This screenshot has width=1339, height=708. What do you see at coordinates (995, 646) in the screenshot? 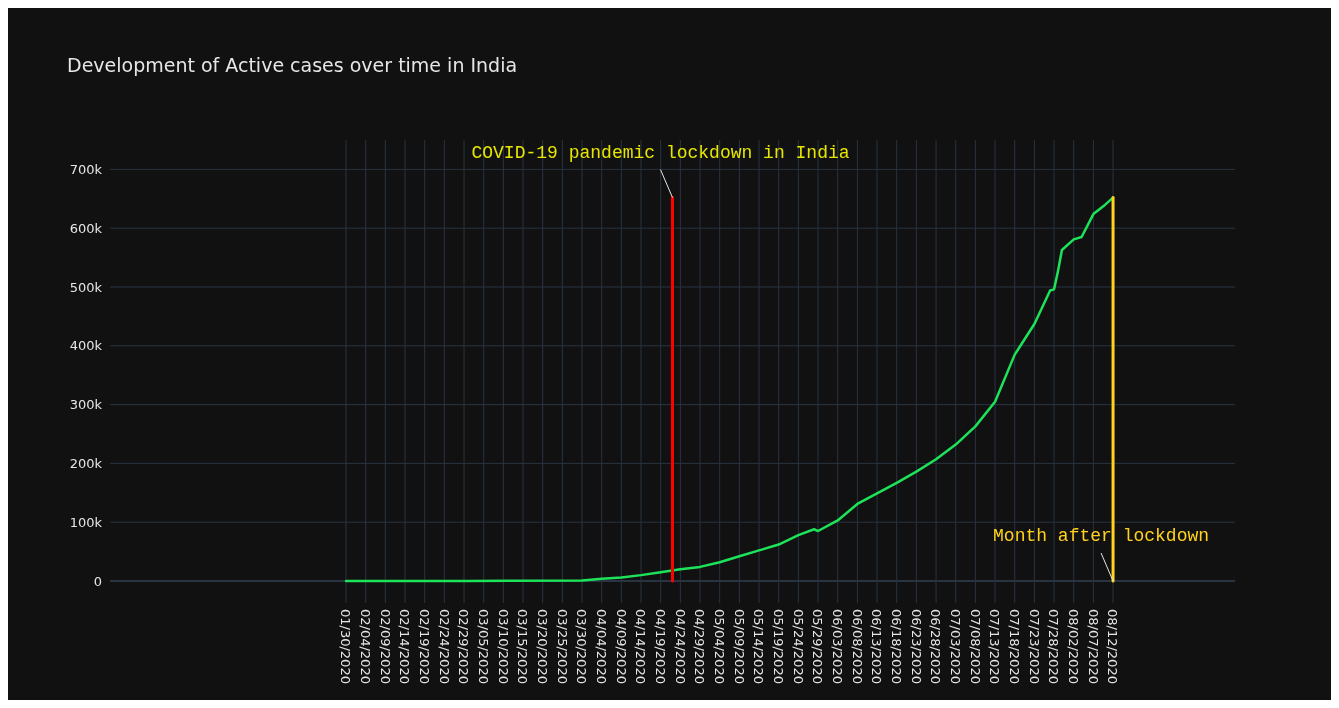
I see `x-tick-label: 07/13/2020` at bounding box center [995, 646].